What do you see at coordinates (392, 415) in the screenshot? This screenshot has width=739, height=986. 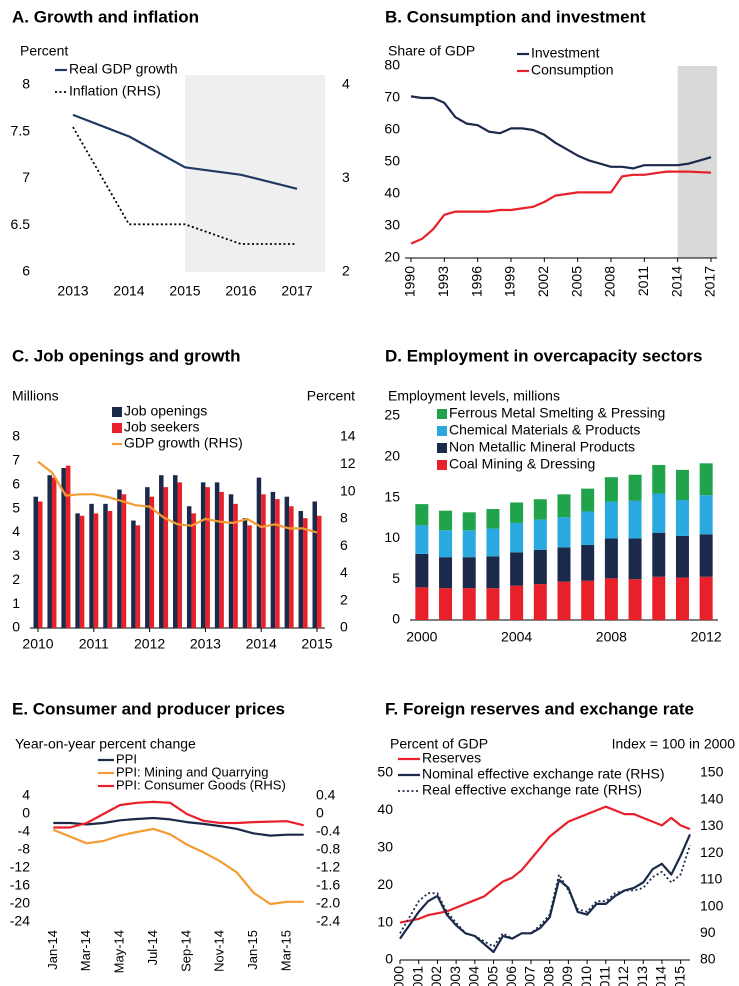 I see `y-tick-label: 25` at bounding box center [392, 415].